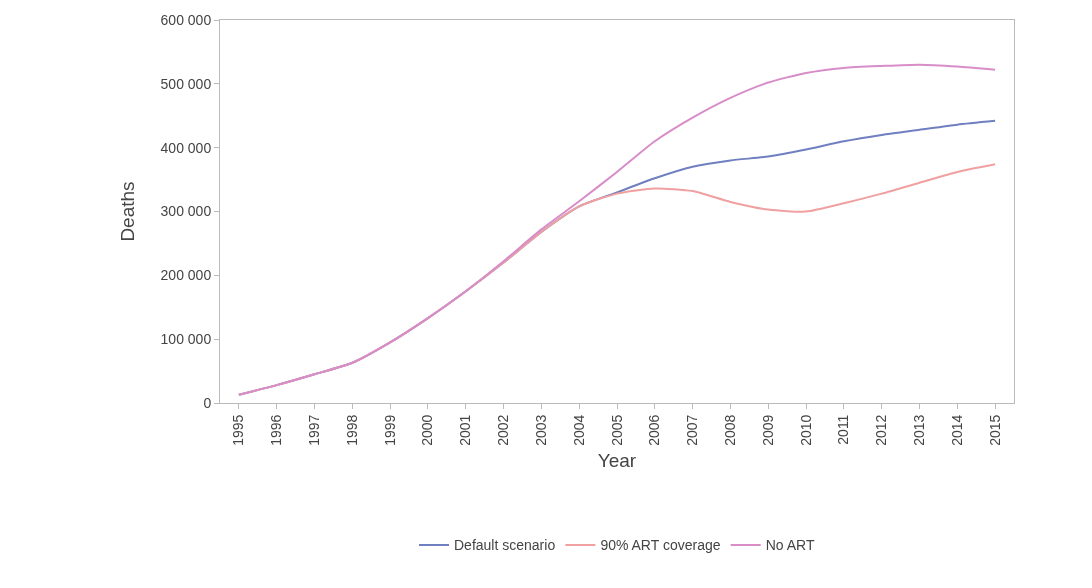  Describe the element at coordinates (729, 430) in the screenshot. I see `x-tick-label: 2008` at that location.